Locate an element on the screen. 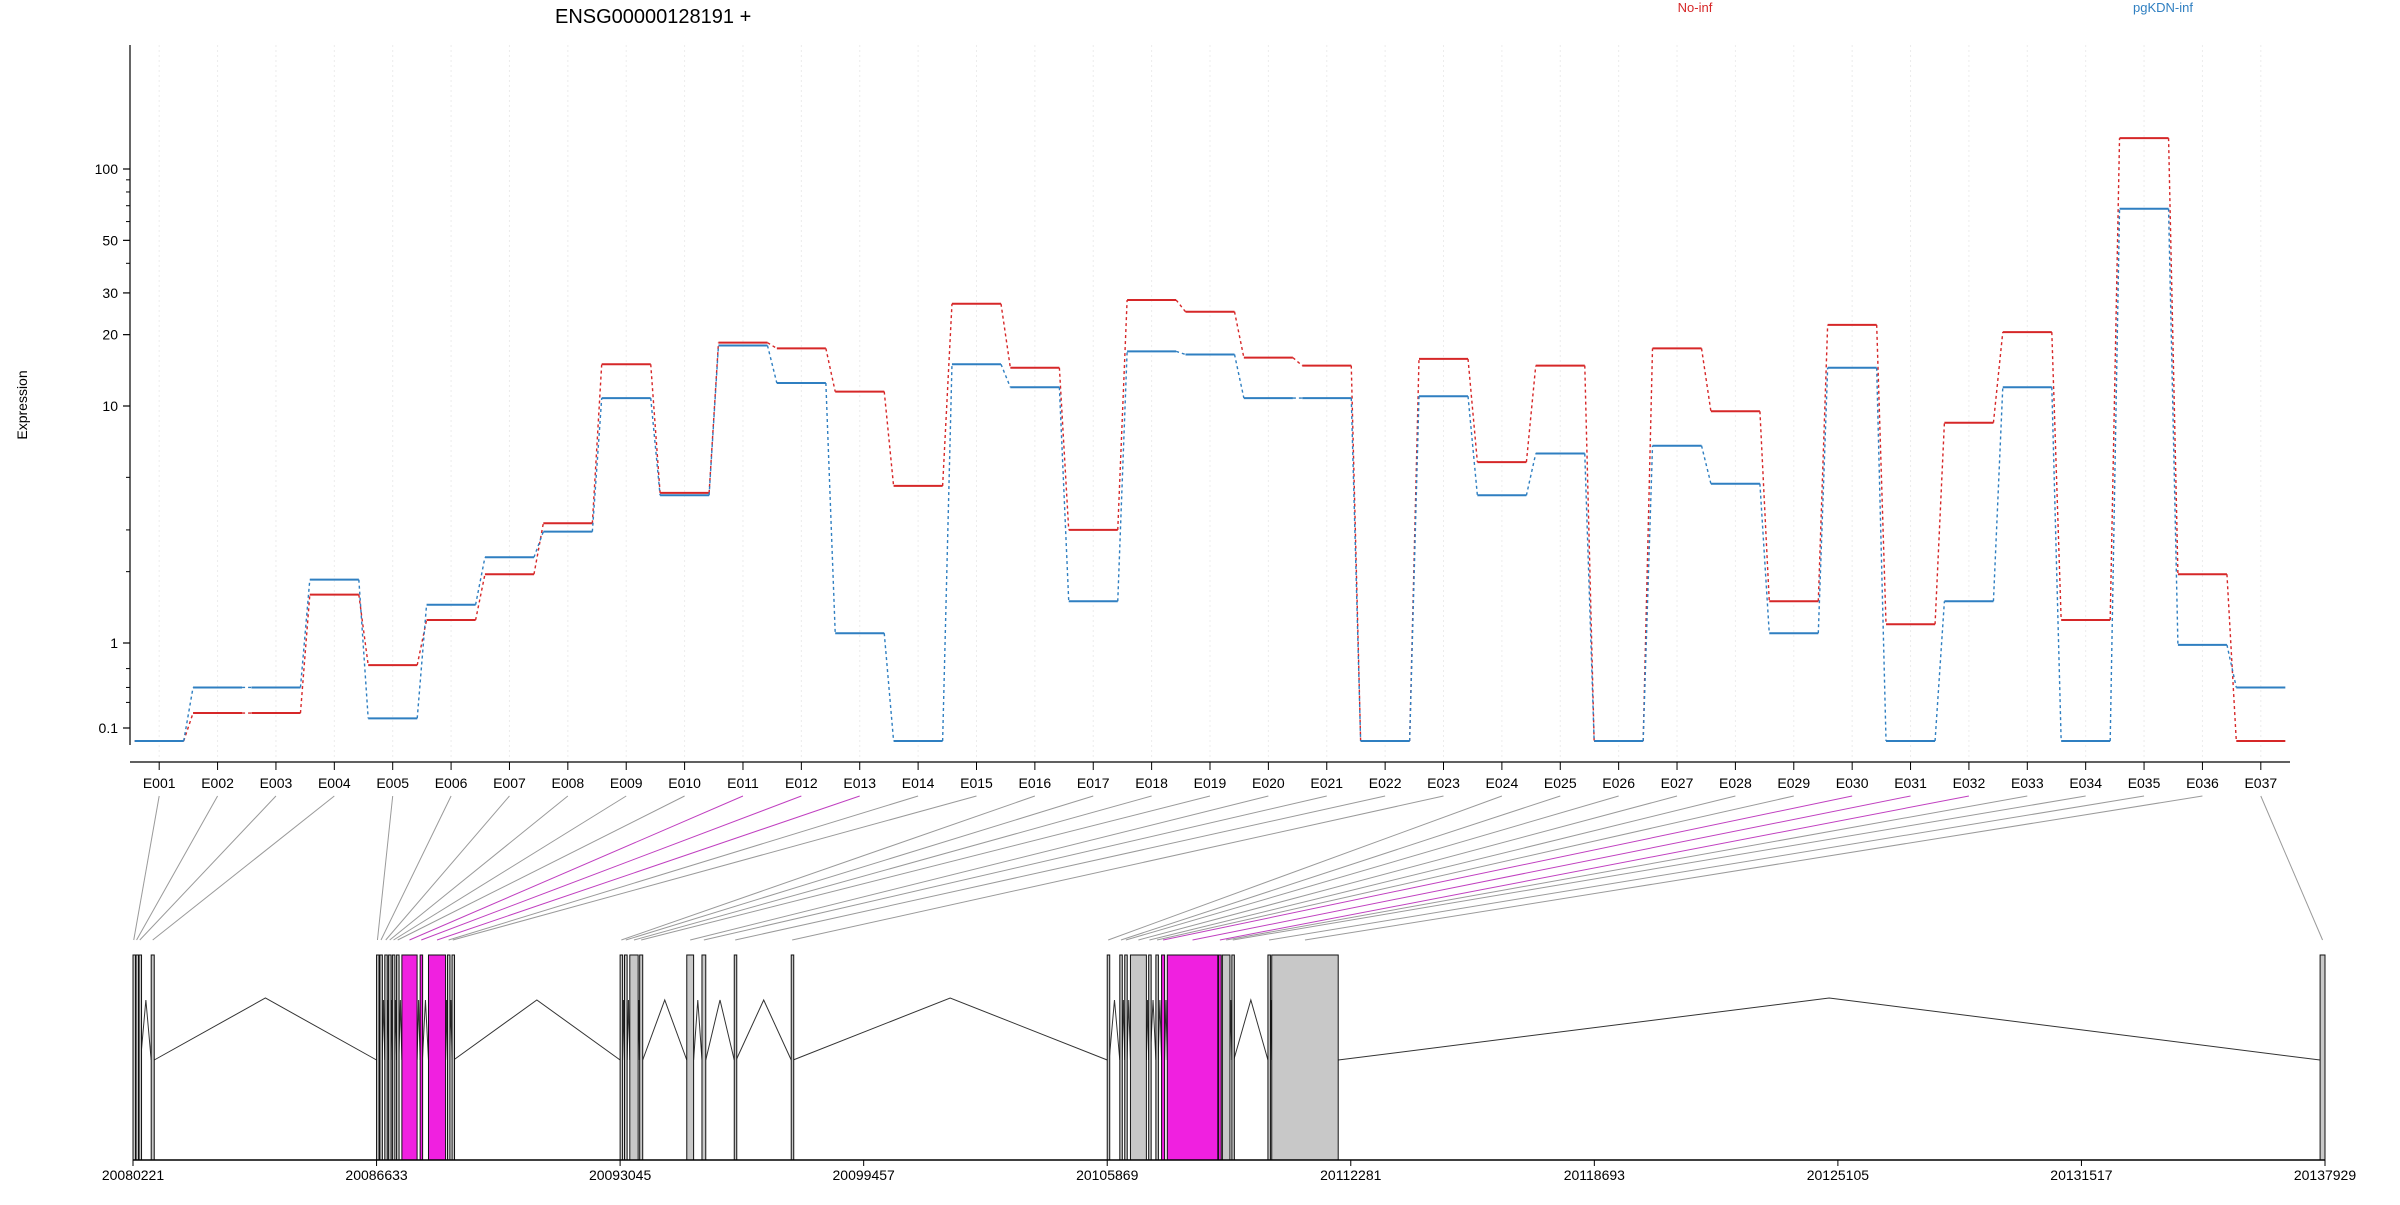  exon-connectors is located at coordinates (1228, 868).